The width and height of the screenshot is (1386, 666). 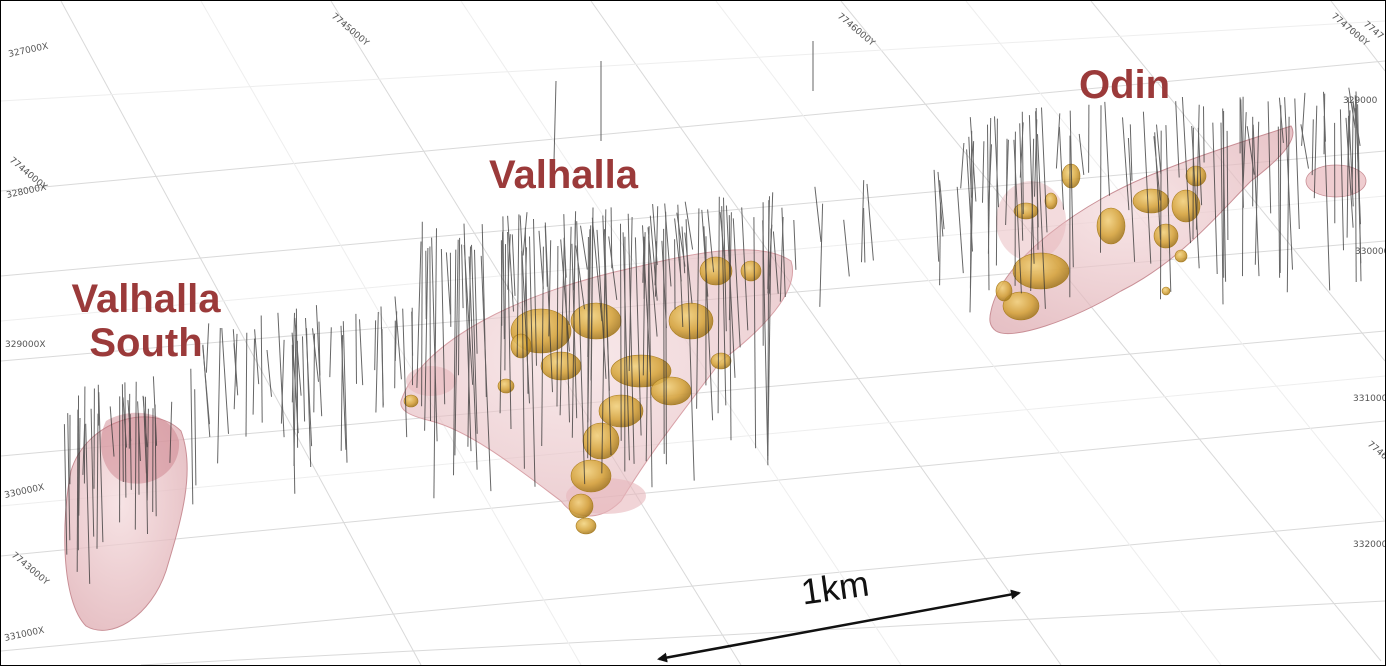 I want to click on valhalla-south-label: Valhalla South, so click(x=146, y=321).